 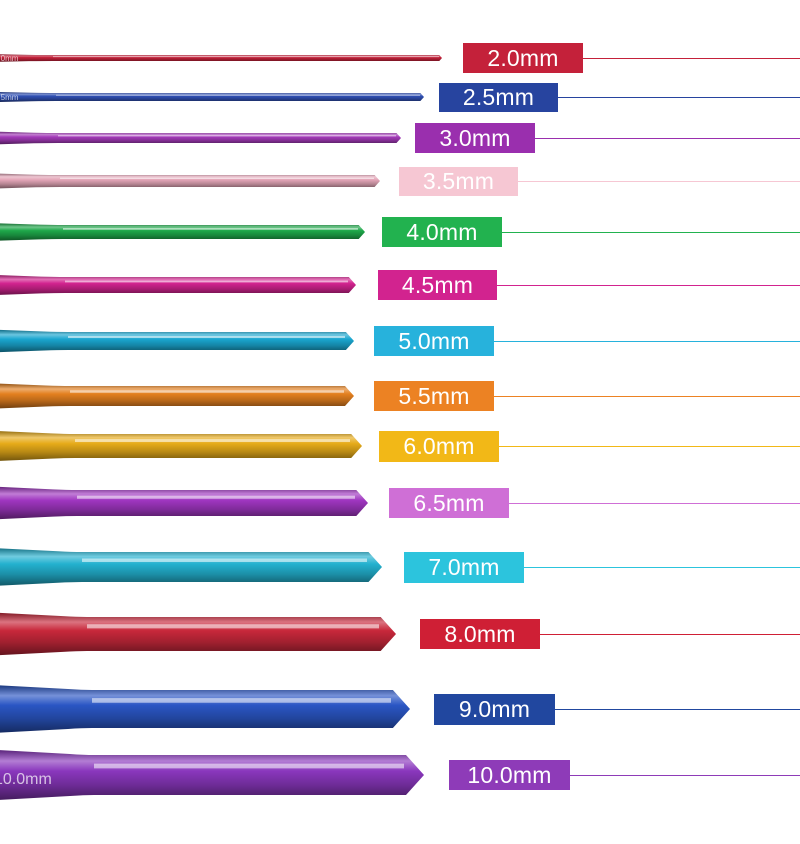 I want to click on hook-row: 10.0mm 10.0mm, so click(x=400, y=775).